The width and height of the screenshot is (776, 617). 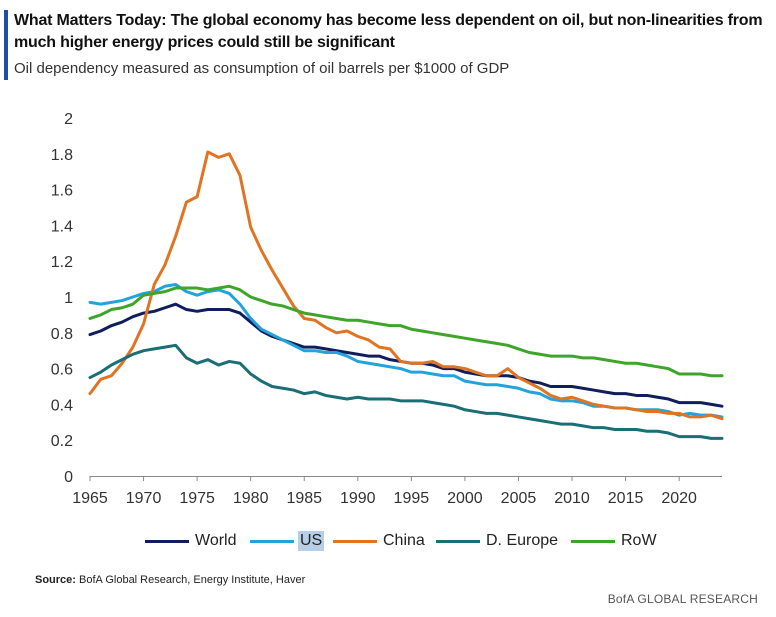 I want to click on y-tick-label: 1.8, so click(x=62, y=155).